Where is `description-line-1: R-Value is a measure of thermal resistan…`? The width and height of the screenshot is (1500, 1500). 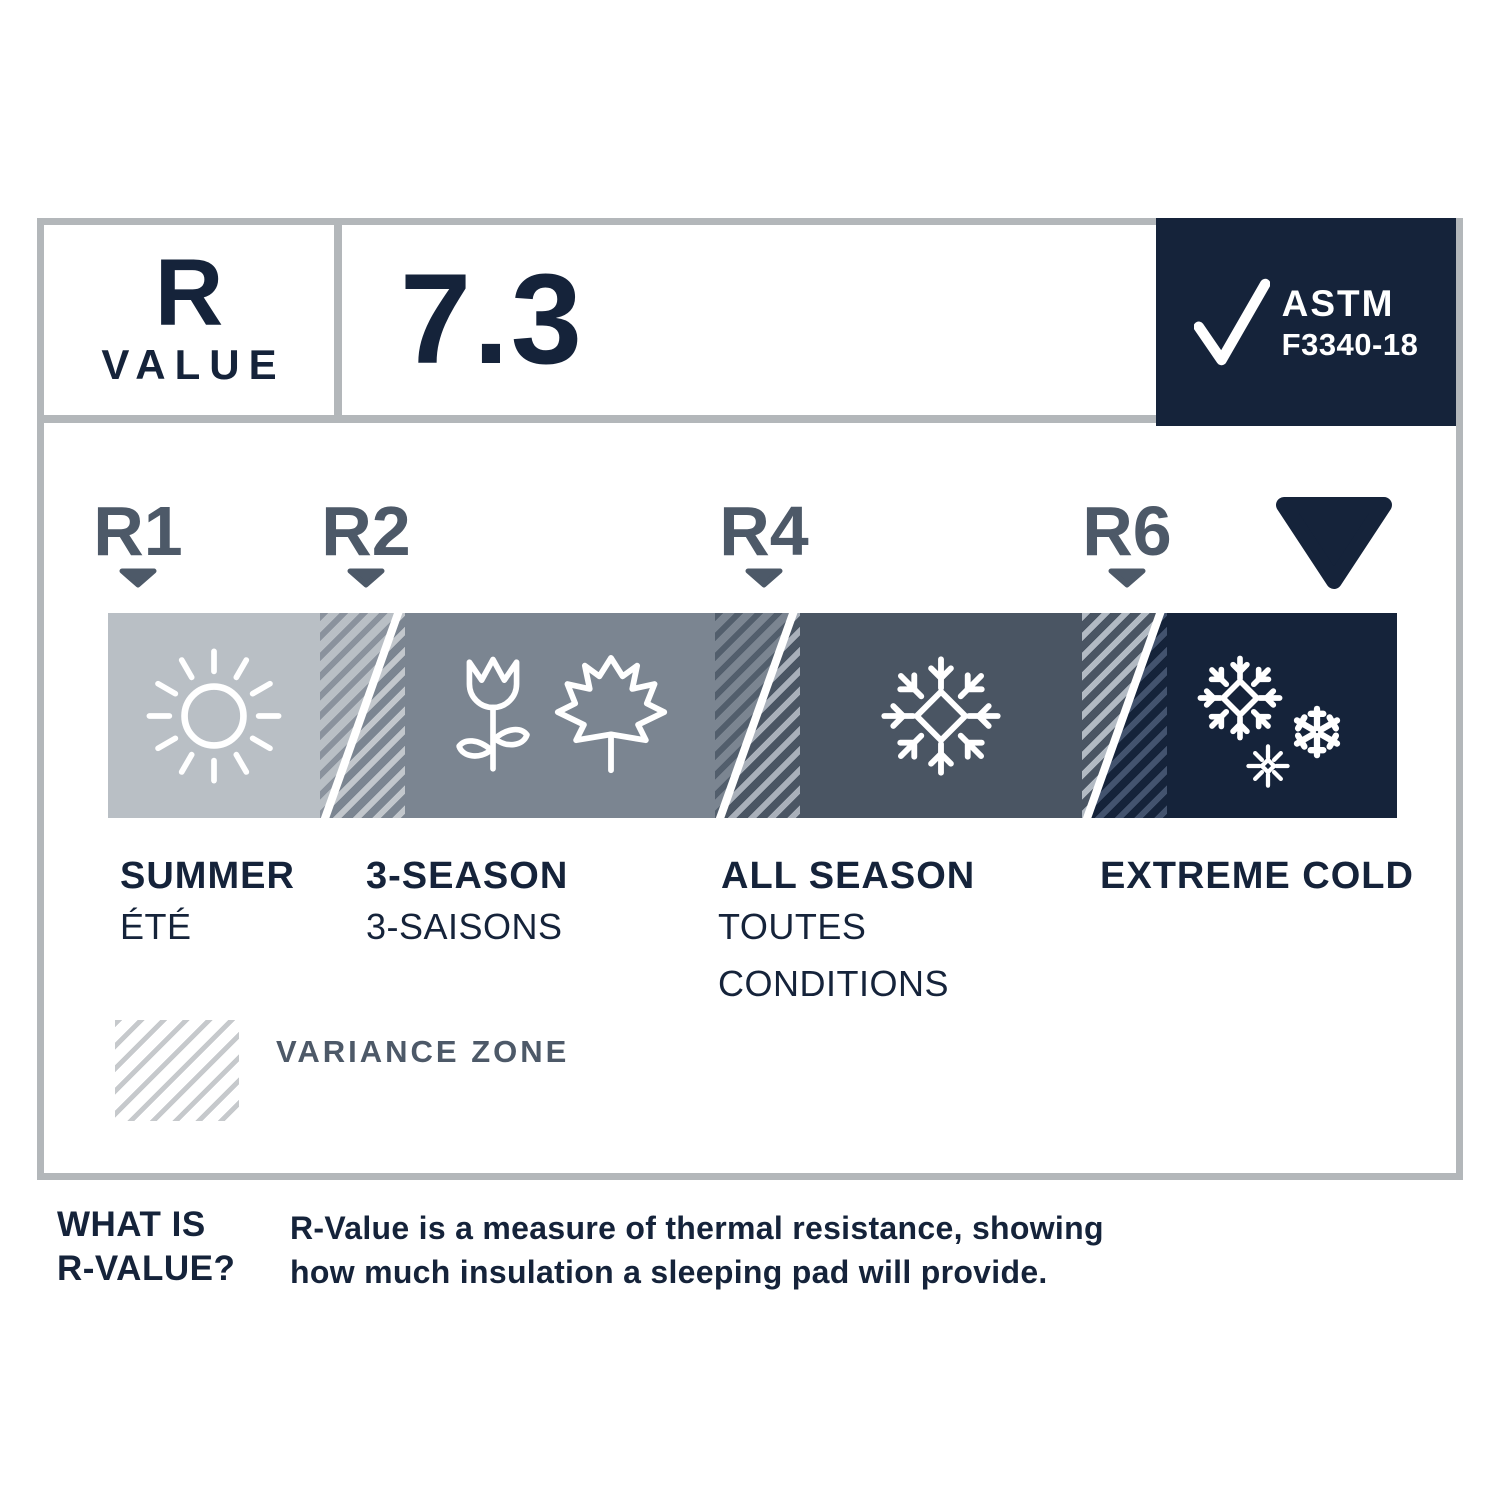
description-line-1: R-Value is a measure of thermal resistan… is located at coordinates (697, 1228).